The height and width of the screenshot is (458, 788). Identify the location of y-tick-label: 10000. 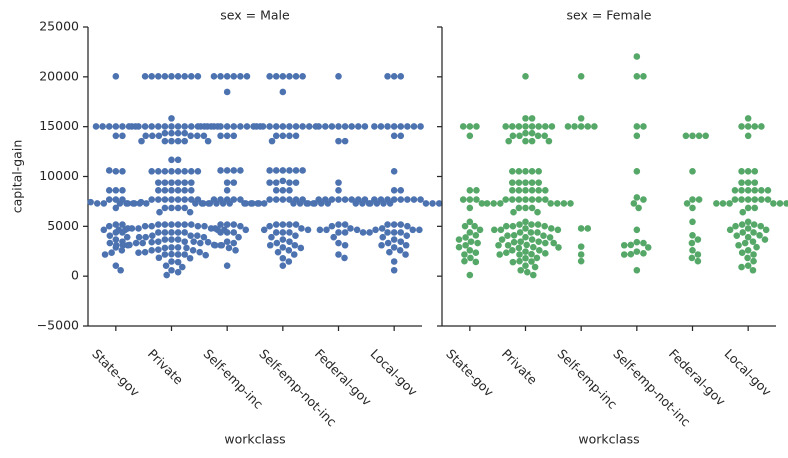
(59, 175).